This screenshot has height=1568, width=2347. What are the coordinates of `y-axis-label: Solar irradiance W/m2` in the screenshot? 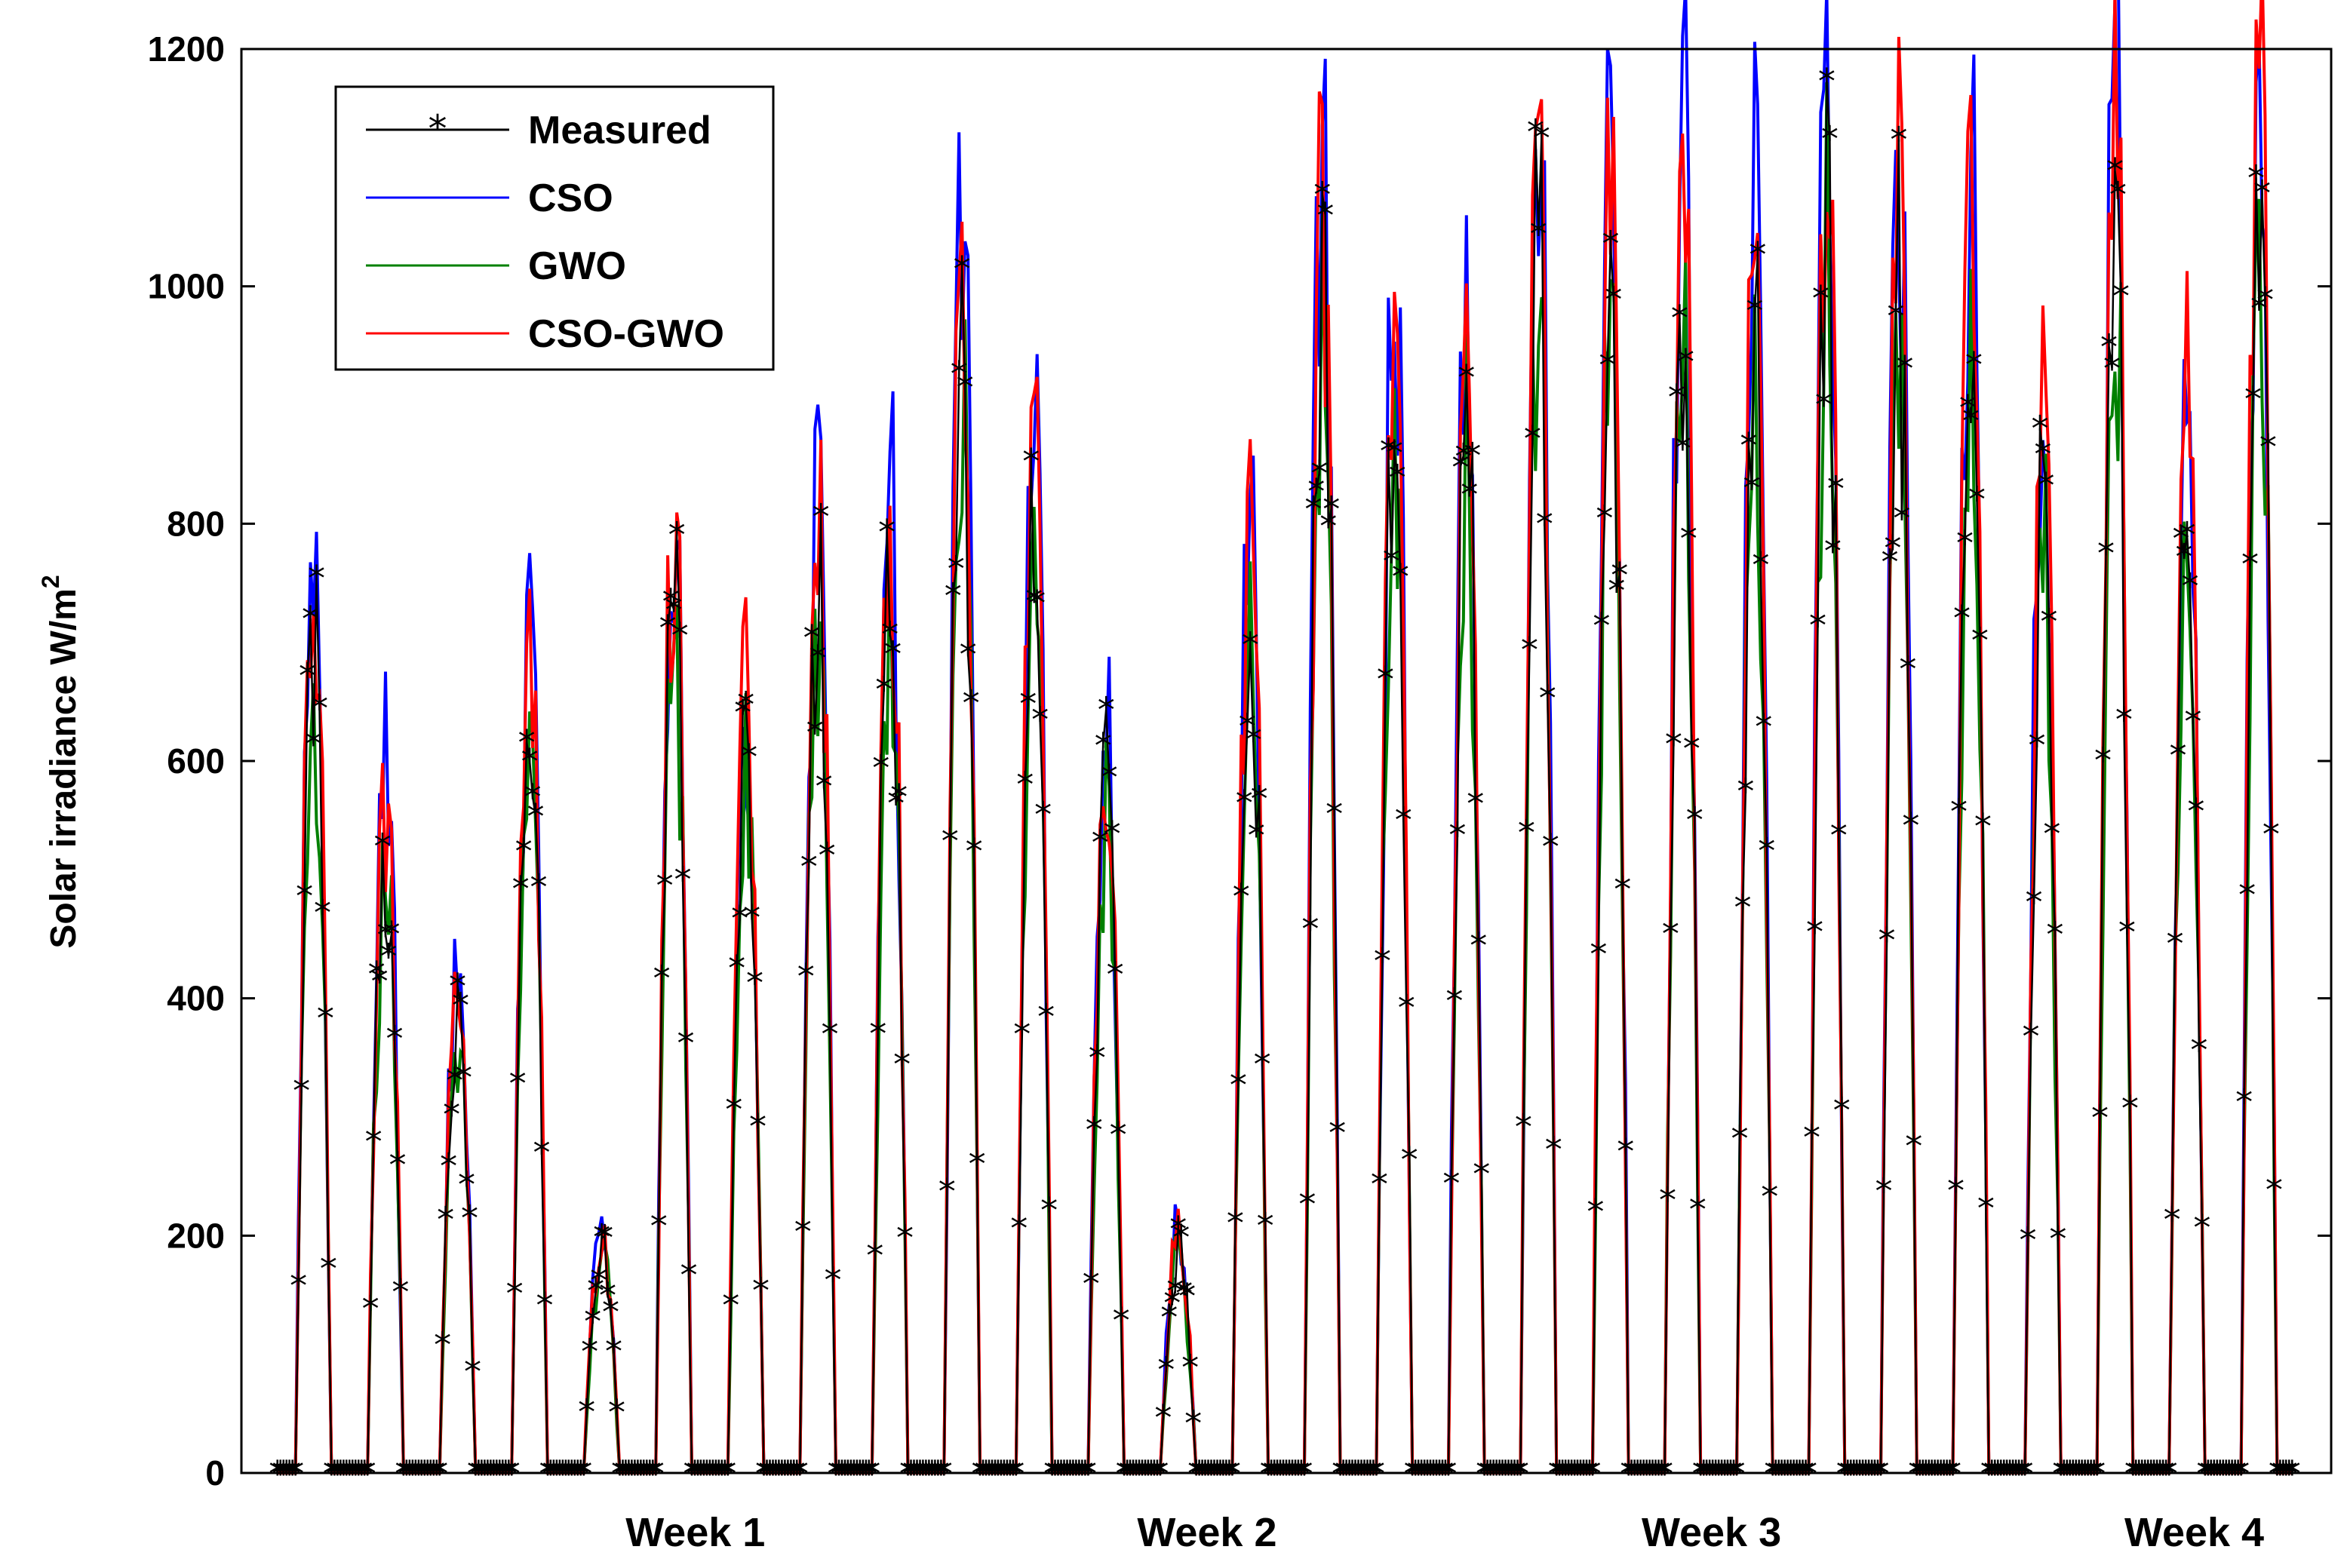 It's located at (60, 762).